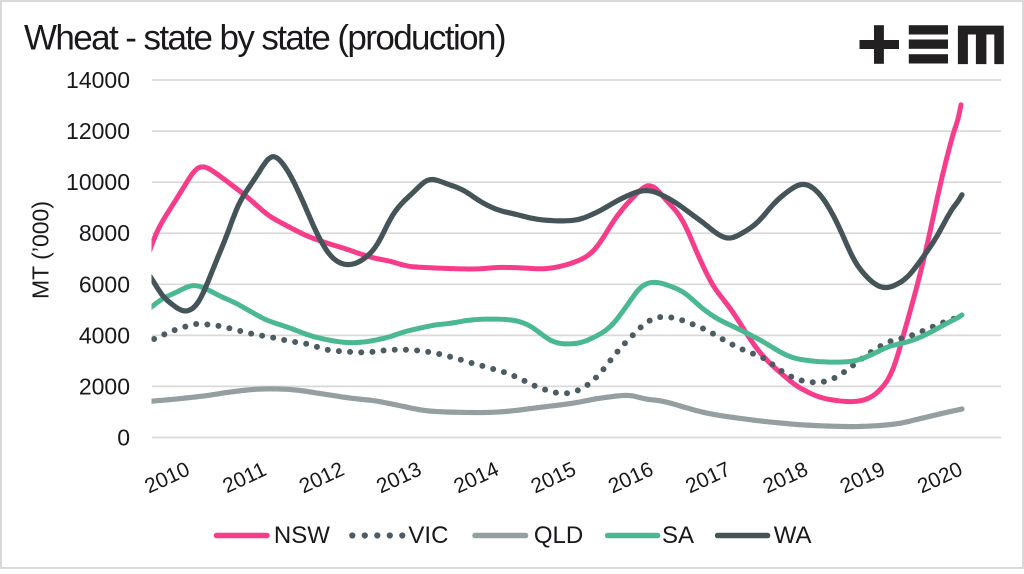 The image size is (1024, 574). What do you see at coordinates (793, 535) in the screenshot?
I see `svg-text: WA` at bounding box center [793, 535].